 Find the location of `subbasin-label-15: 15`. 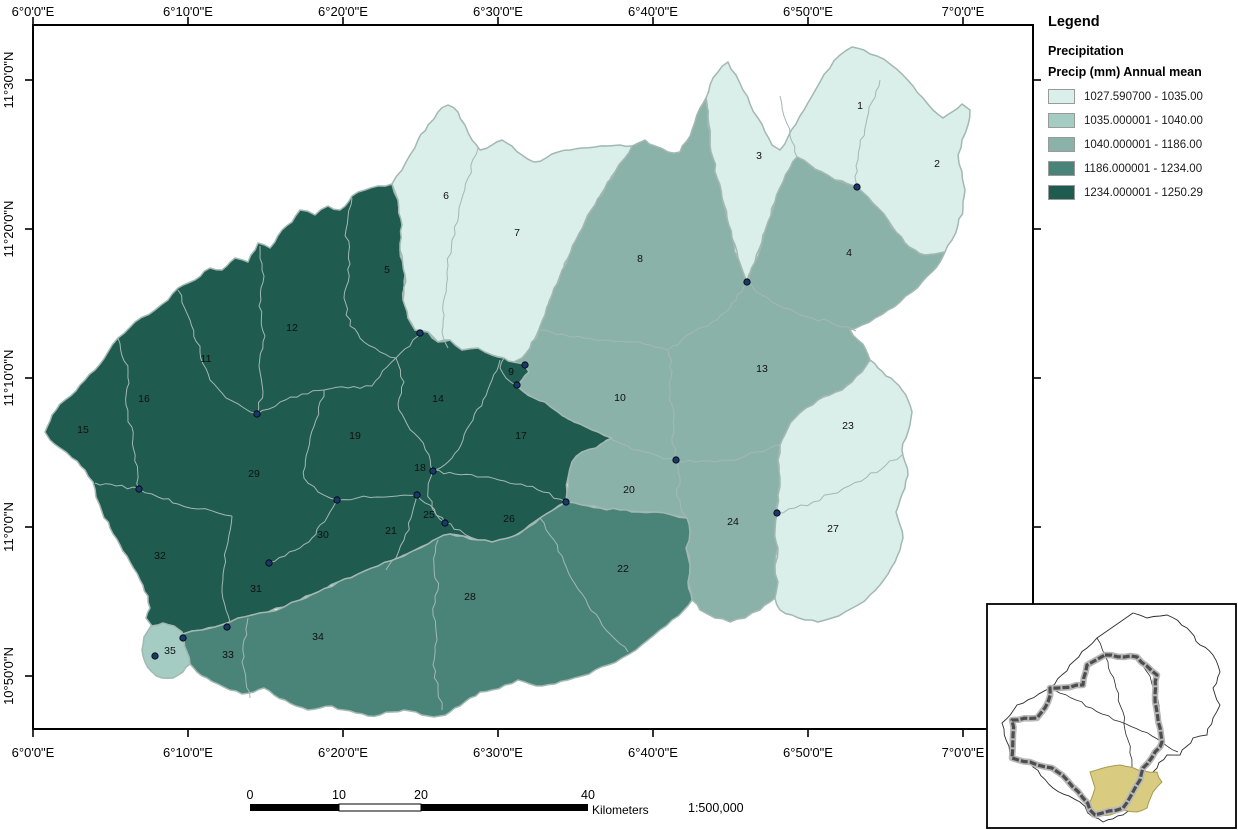

subbasin-label-15: 15 is located at coordinates (83, 430).